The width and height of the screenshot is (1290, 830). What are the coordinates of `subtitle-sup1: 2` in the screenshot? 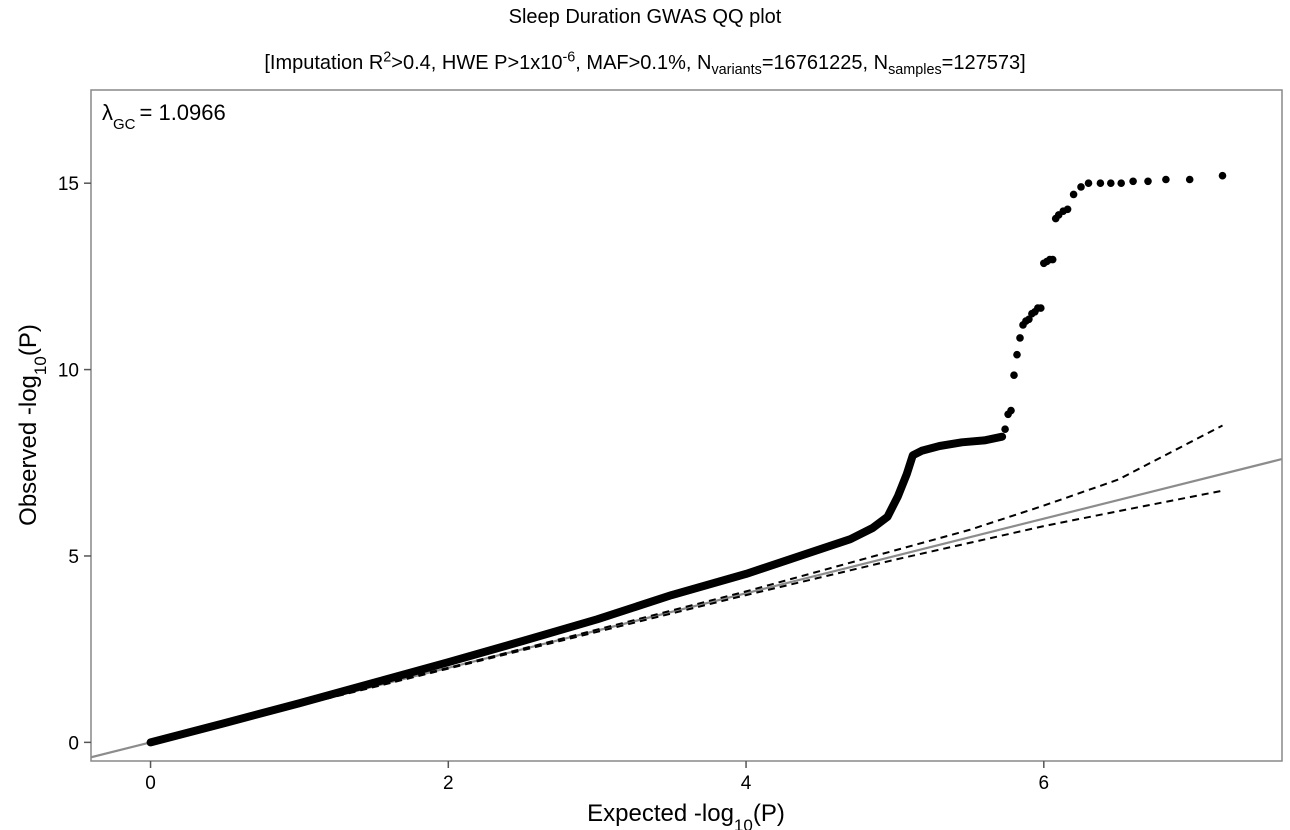 It's located at (387, 57).